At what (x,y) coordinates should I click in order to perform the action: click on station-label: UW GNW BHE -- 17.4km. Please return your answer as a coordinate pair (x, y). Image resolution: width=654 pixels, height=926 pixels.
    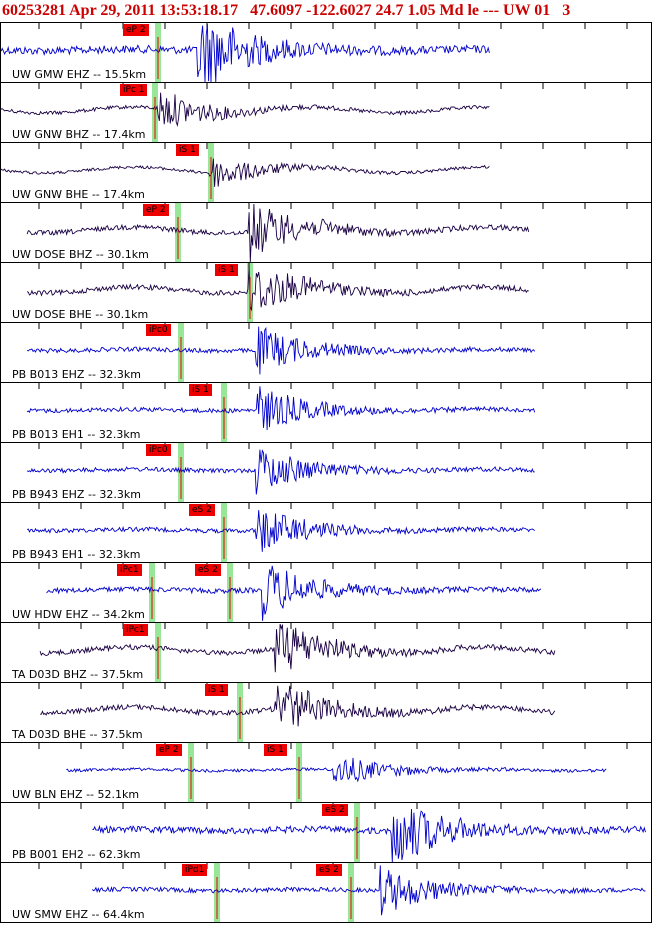
    Looking at the image, I should click on (78, 194).